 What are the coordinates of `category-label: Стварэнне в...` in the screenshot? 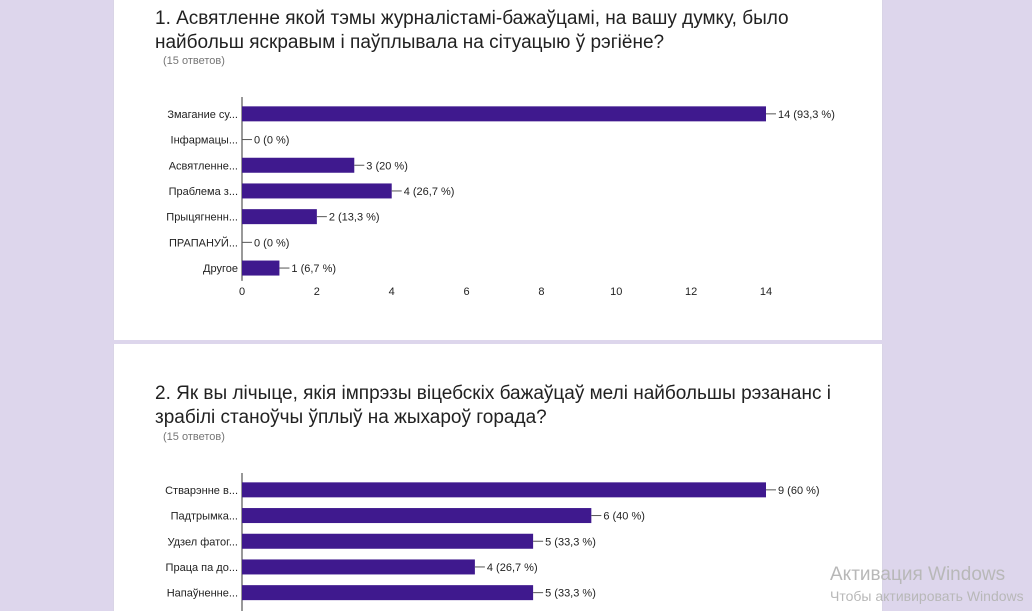 It's located at (201, 491).